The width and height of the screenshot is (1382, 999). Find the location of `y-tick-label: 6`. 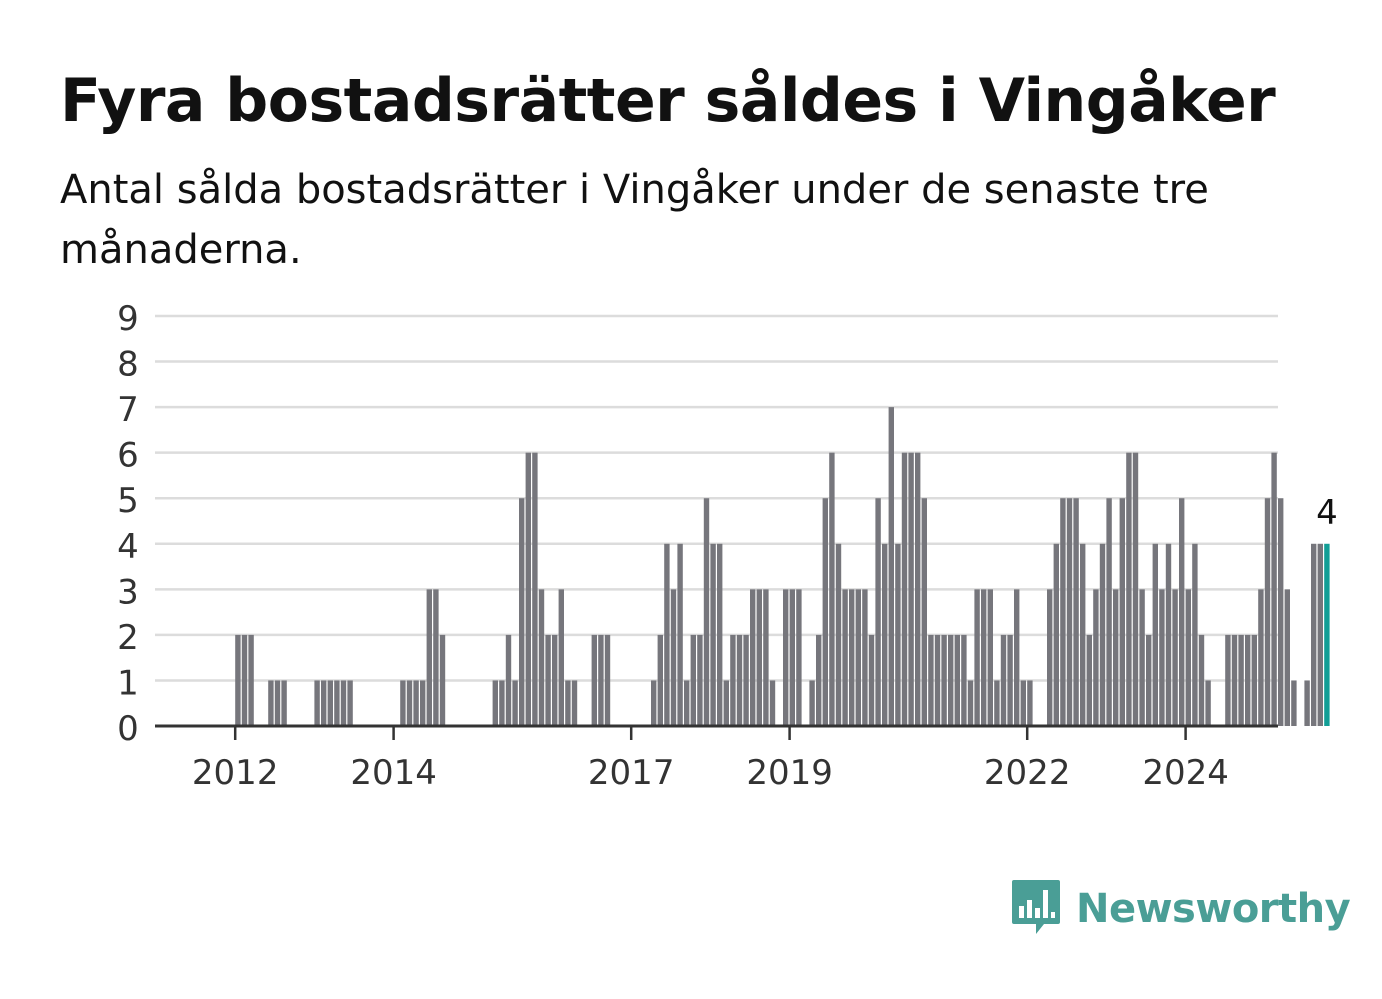

y-tick-label: 6 is located at coordinates (128, 456).